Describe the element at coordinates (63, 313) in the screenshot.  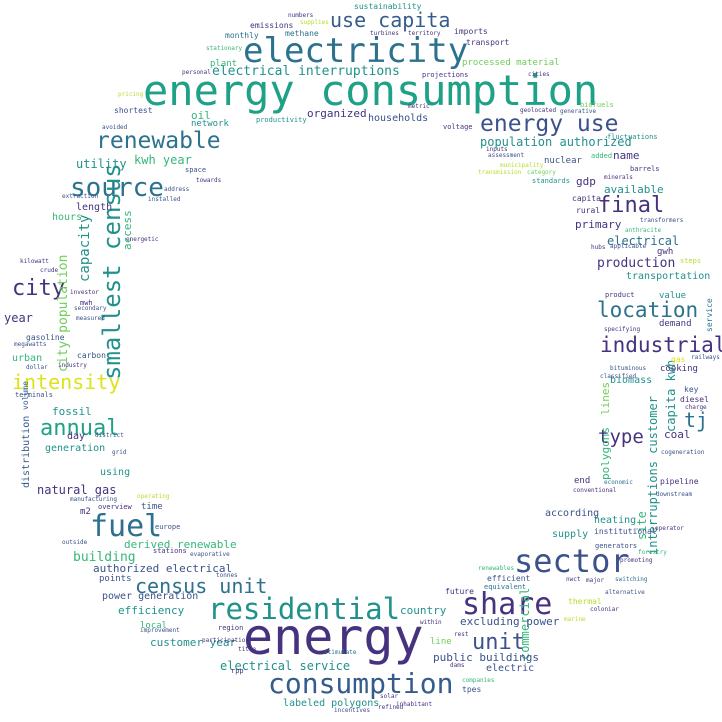
I see `word-city-population: city population` at that location.